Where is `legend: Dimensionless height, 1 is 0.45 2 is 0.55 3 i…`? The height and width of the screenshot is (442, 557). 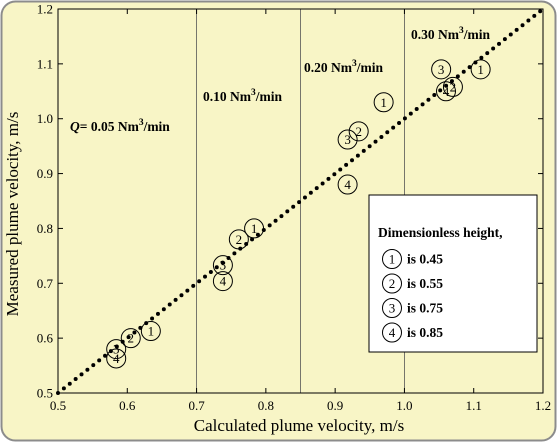 legend: Dimensionless height, 1 is 0.45 2 is 0.55 3 i… is located at coordinates (453, 273).